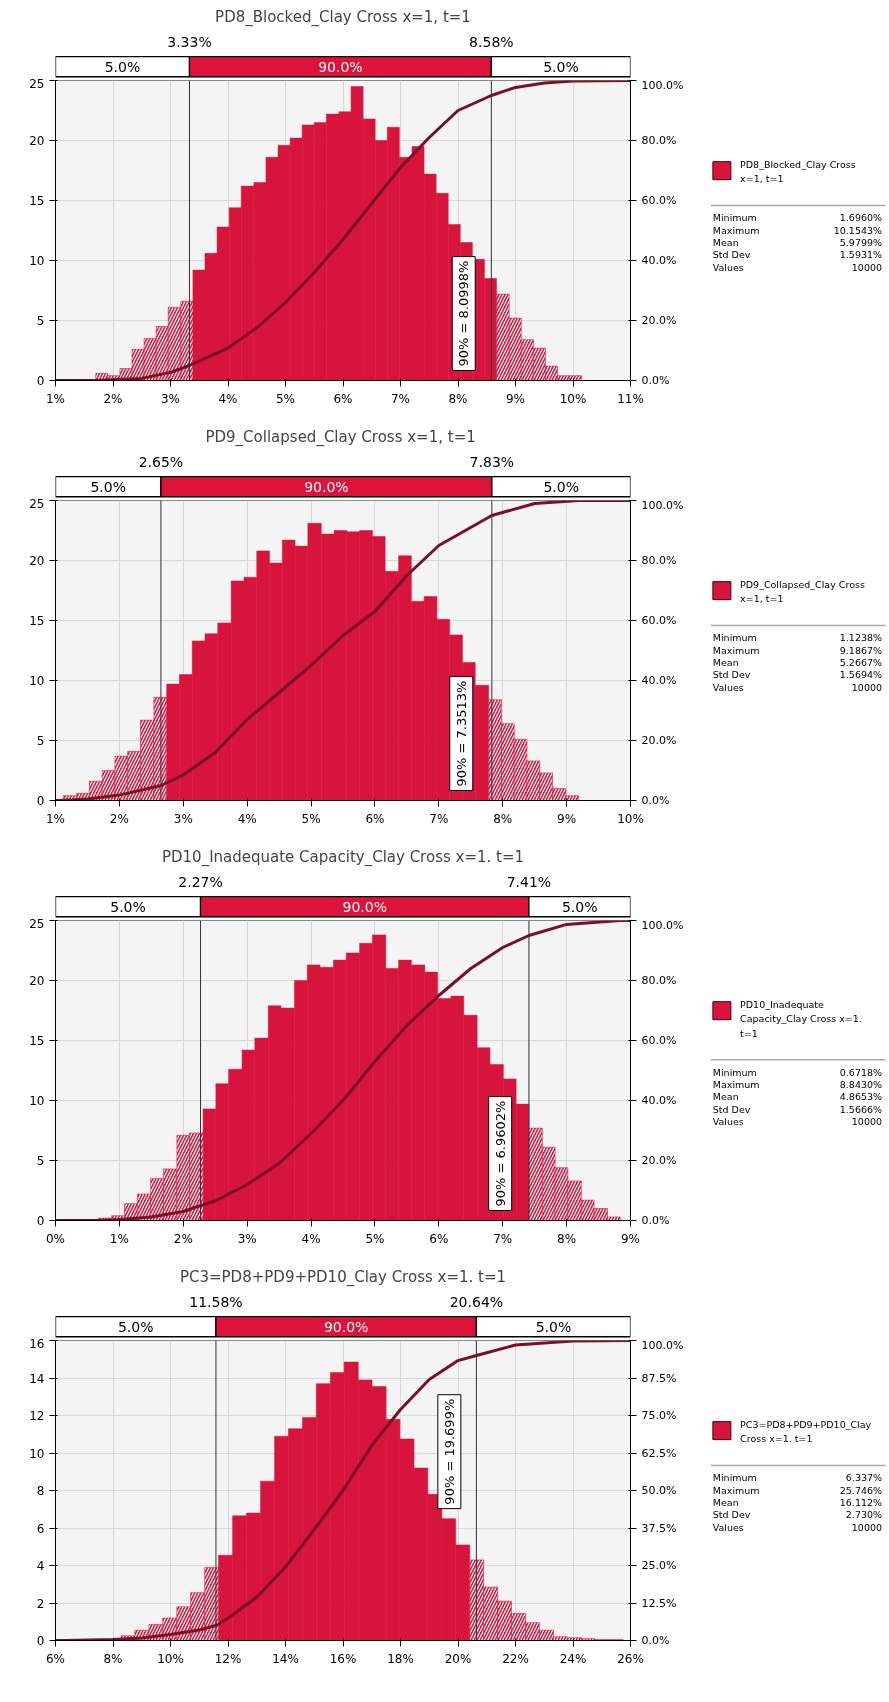 This screenshot has height=1702, width=889. Describe the element at coordinates (340, 66) in the screenshot. I see `text: 90.0%` at that location.